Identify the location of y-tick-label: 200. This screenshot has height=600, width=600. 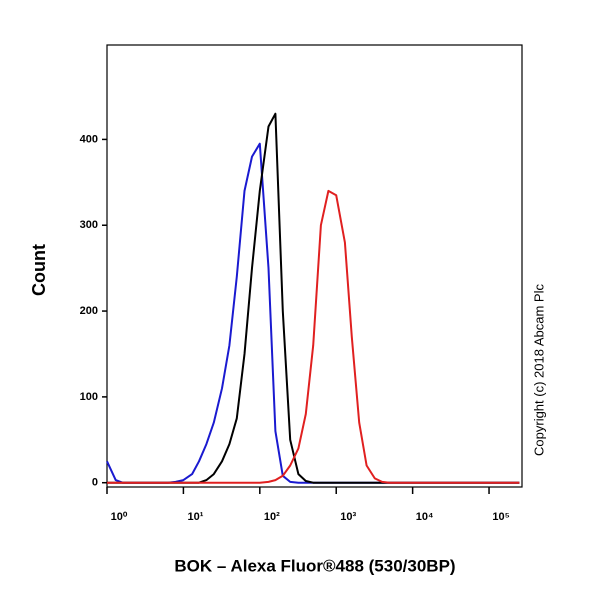
(89, 311).